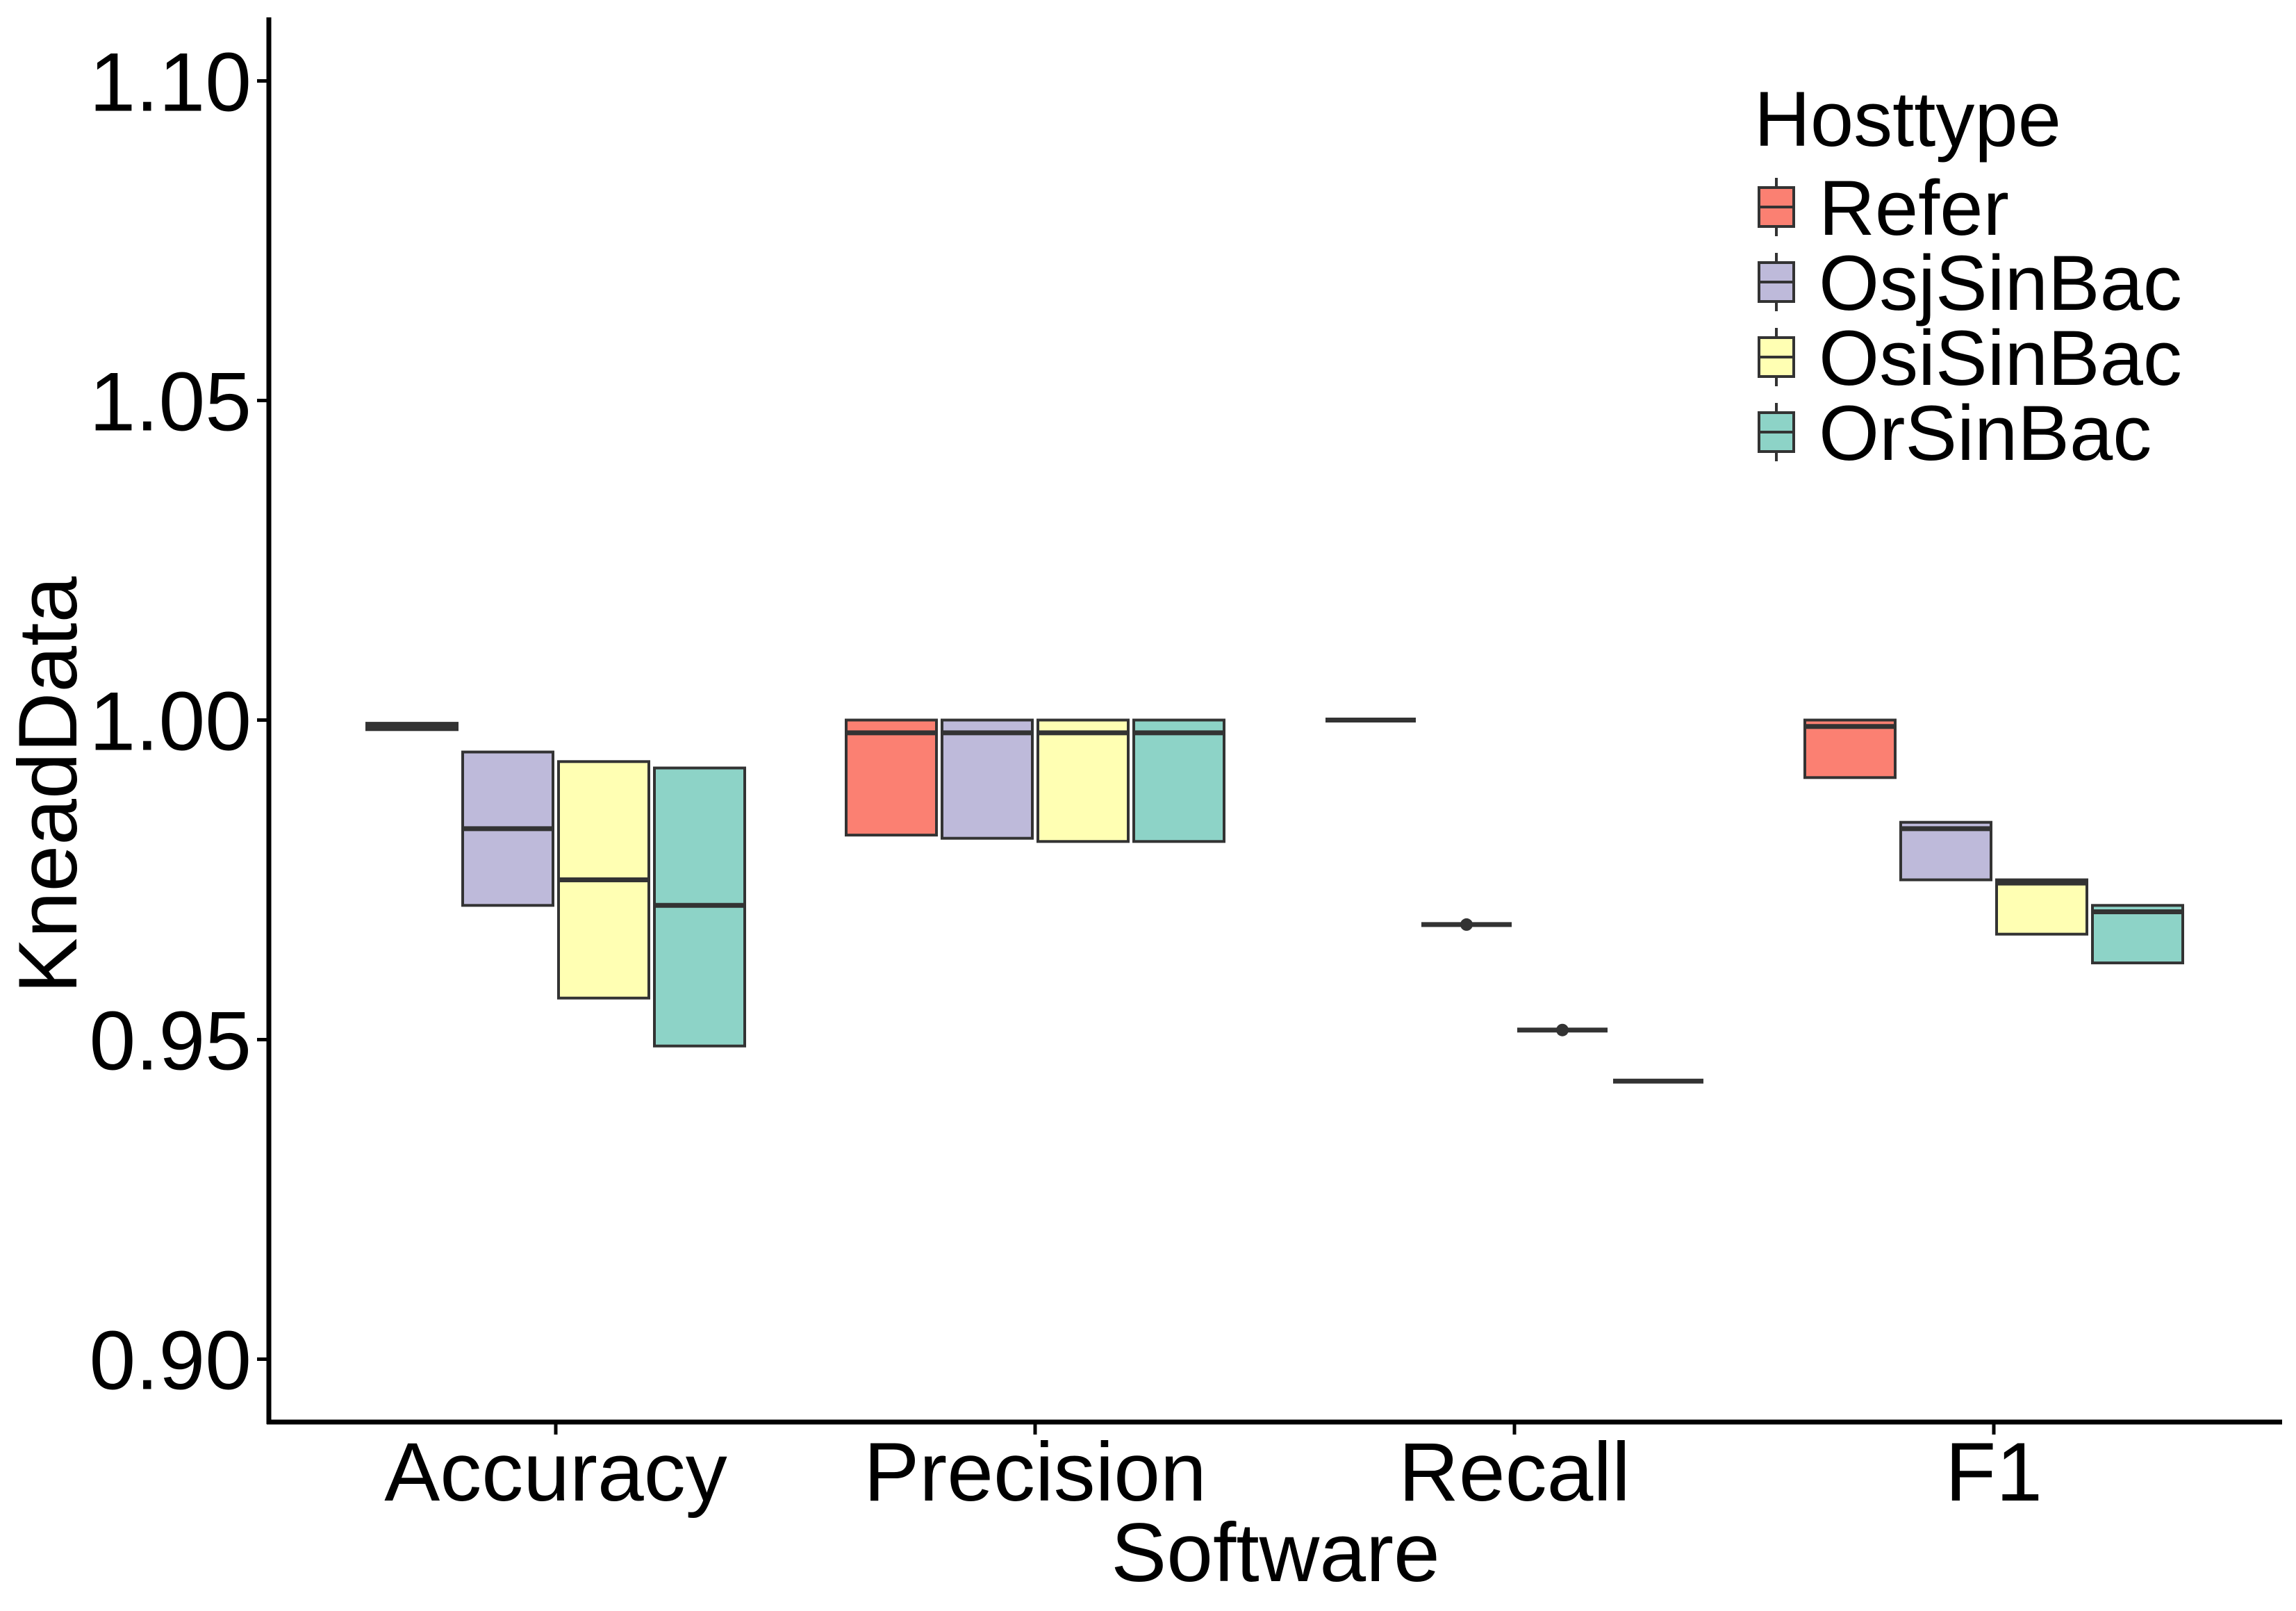 This screenshot has height=1611, width=2296. I want to click on x-ticks: Accuracy Precision Recall F1, so click(1213, 1471).